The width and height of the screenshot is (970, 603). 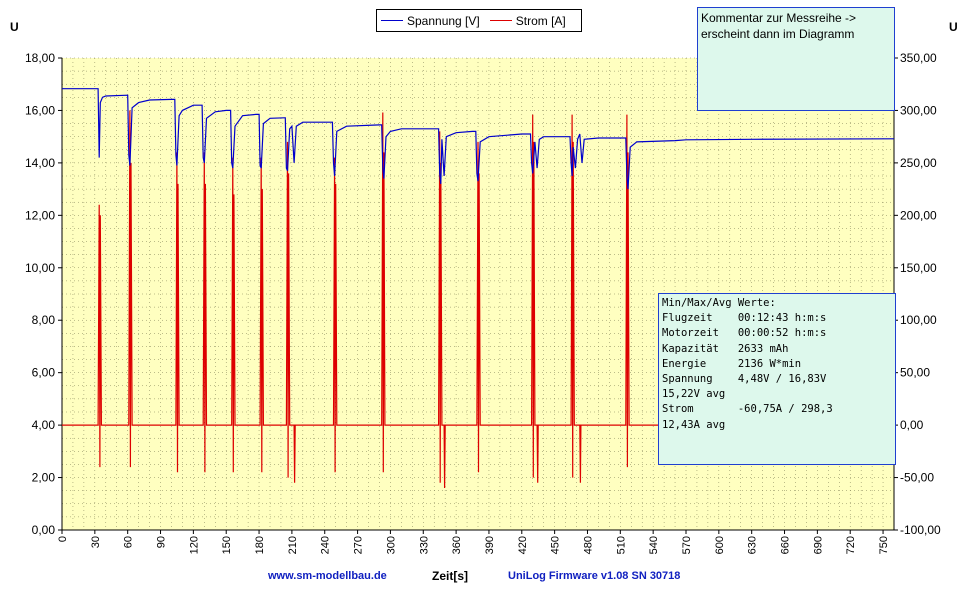 I want to click on x-tick-label: 480, so click(x=588, y=545).